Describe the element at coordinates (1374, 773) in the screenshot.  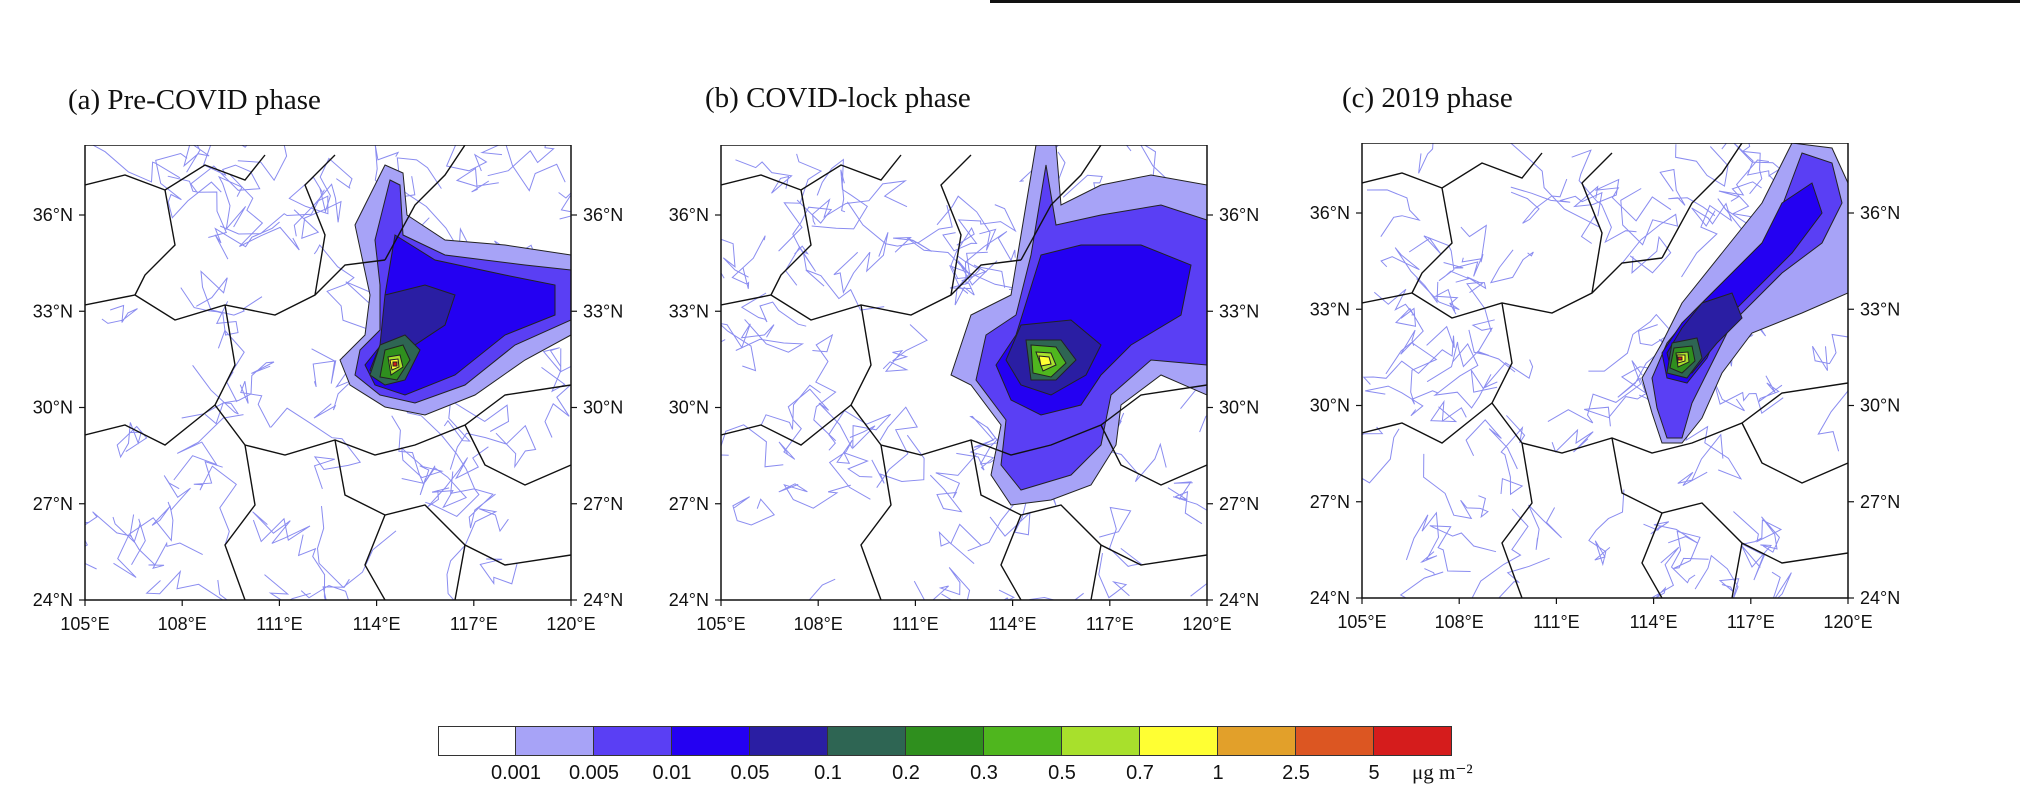
I see `colorbar-tick-label: 5` at that location.